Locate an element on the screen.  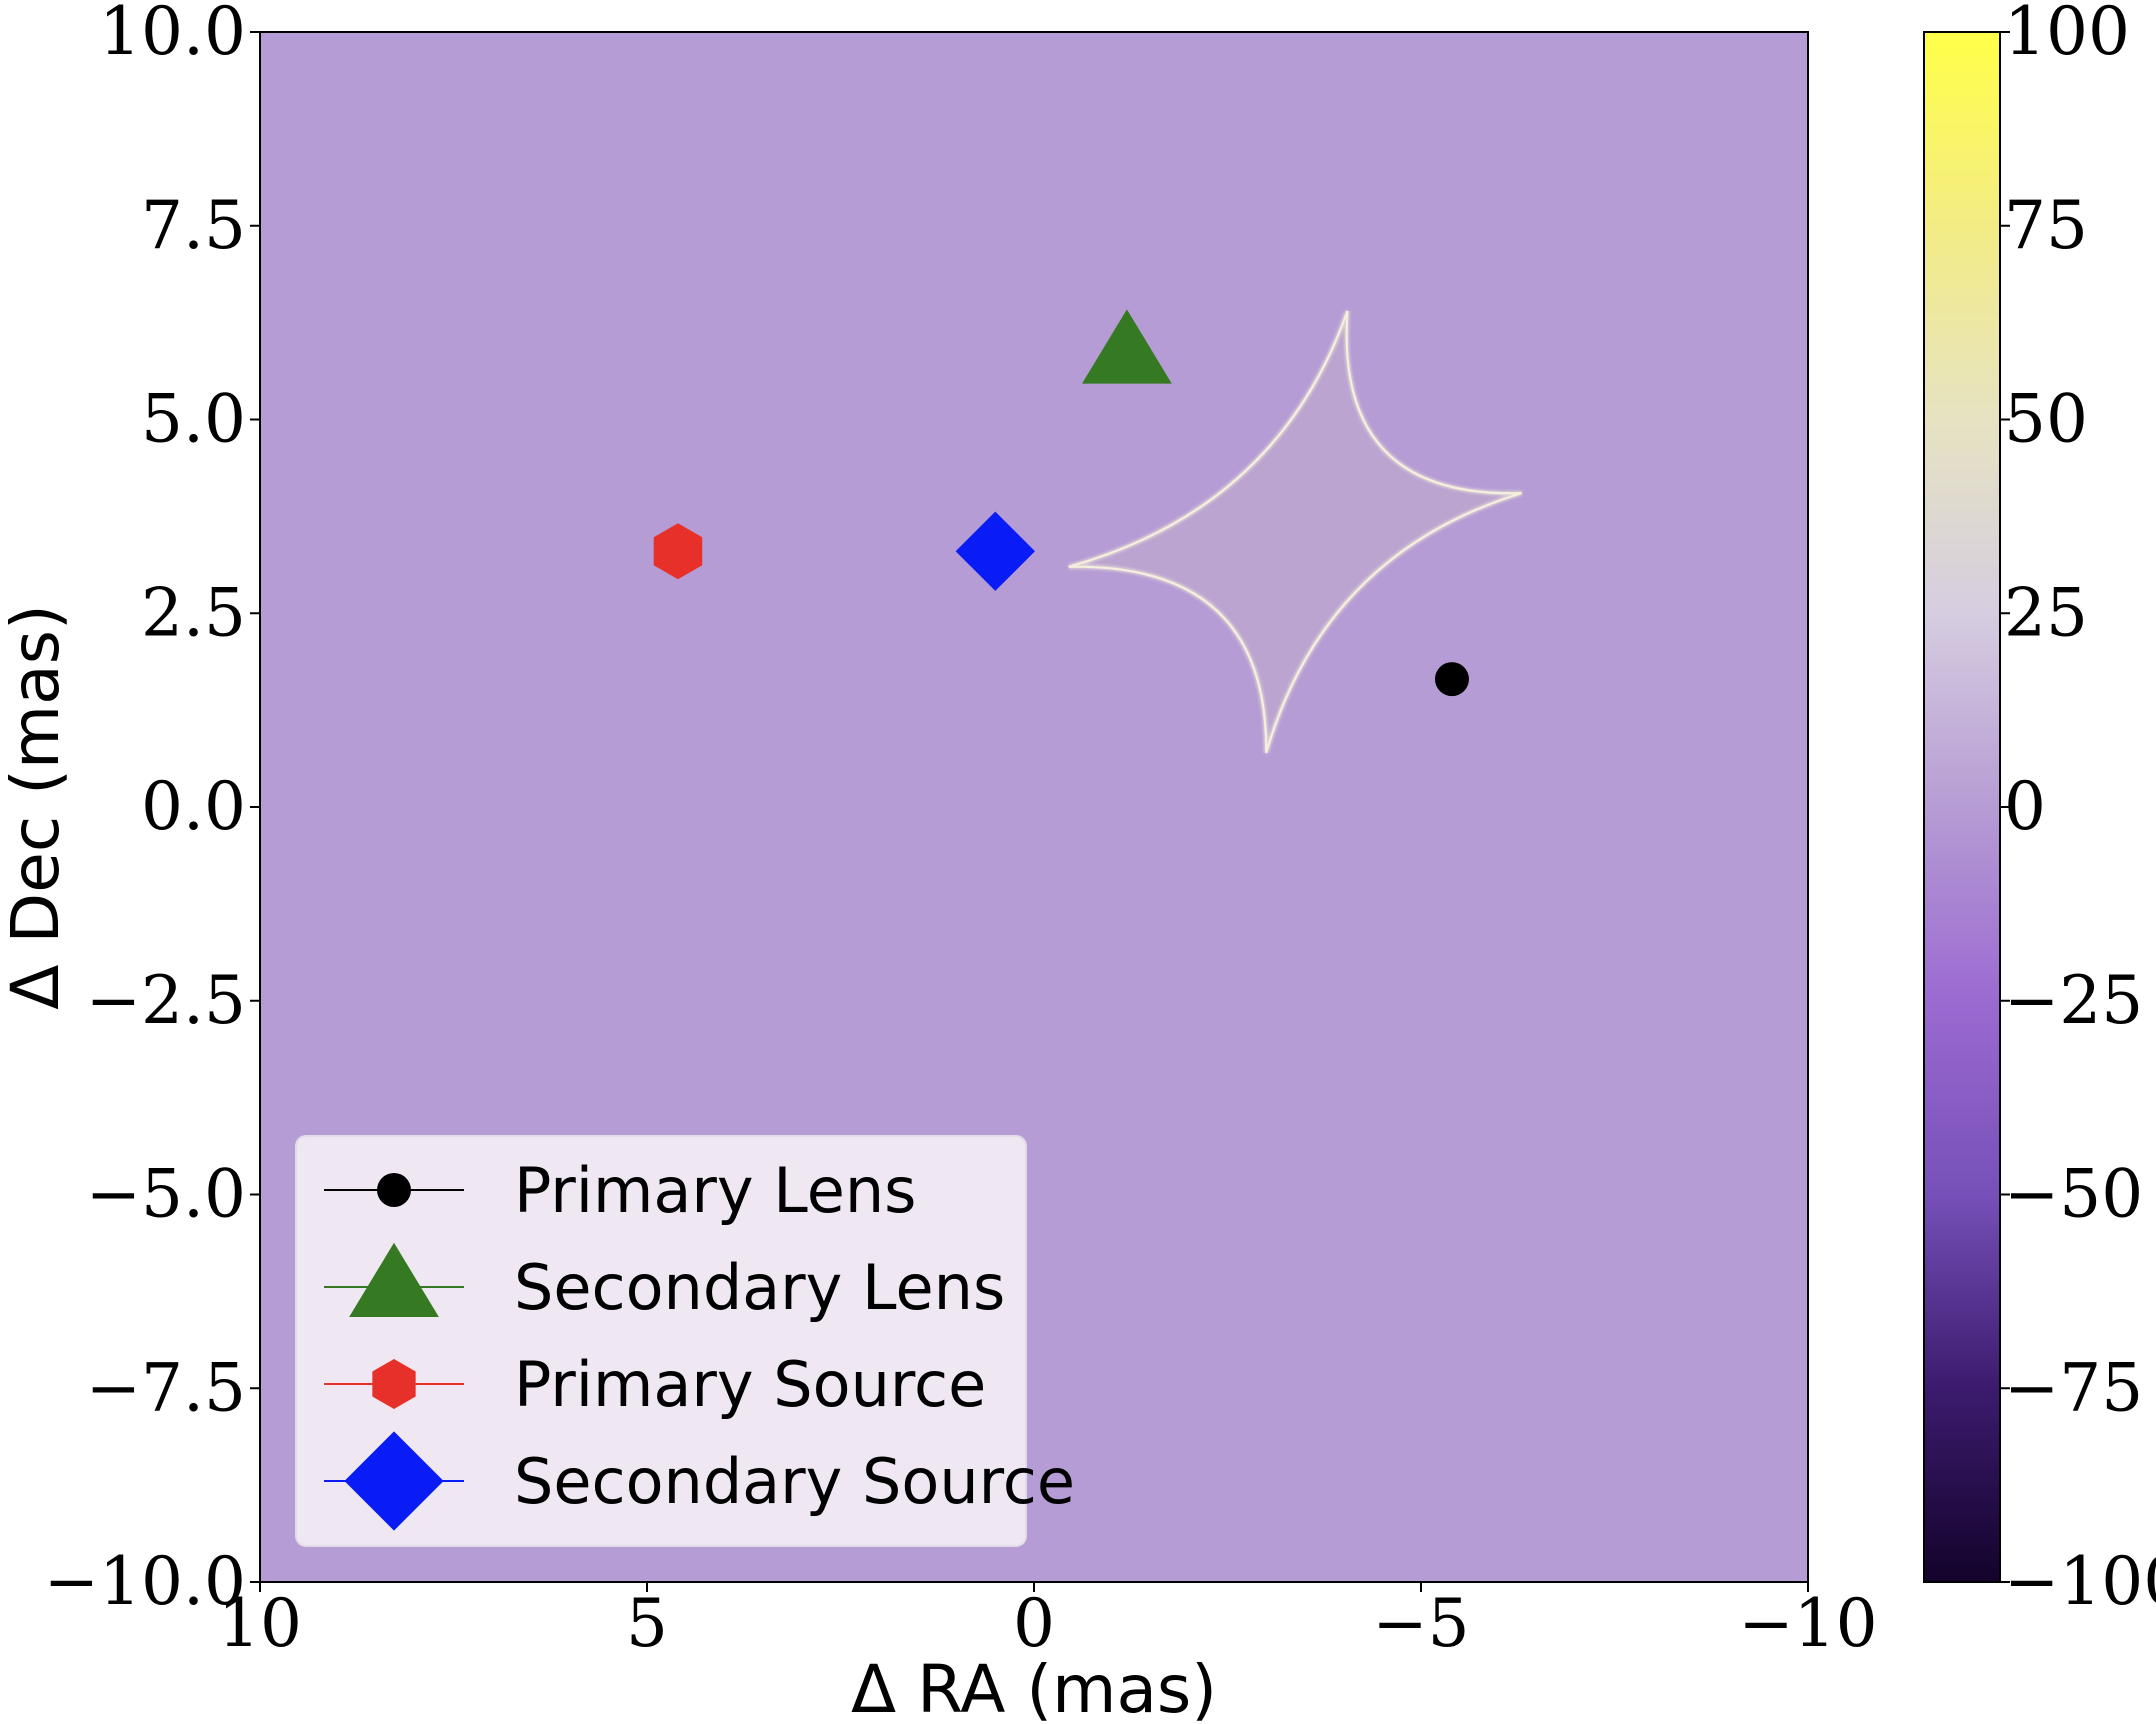
y-tick-label: 0.0 is located at coordinates (193, 806).